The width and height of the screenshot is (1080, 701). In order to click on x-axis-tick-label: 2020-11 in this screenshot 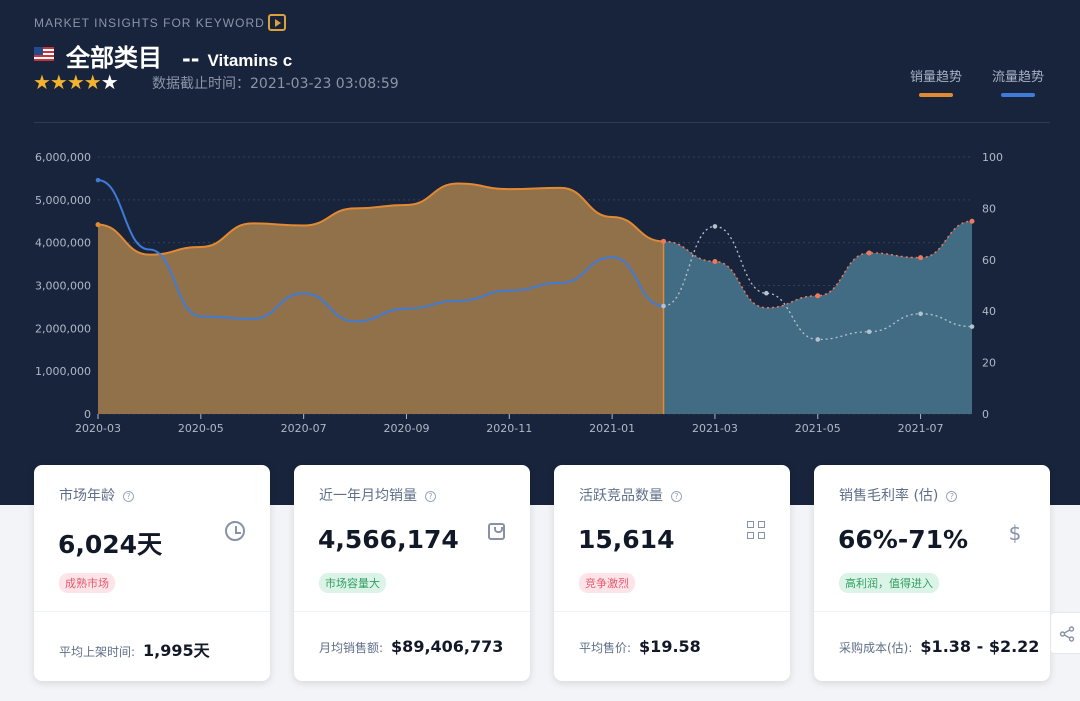, I will do `click(509, 428)`.